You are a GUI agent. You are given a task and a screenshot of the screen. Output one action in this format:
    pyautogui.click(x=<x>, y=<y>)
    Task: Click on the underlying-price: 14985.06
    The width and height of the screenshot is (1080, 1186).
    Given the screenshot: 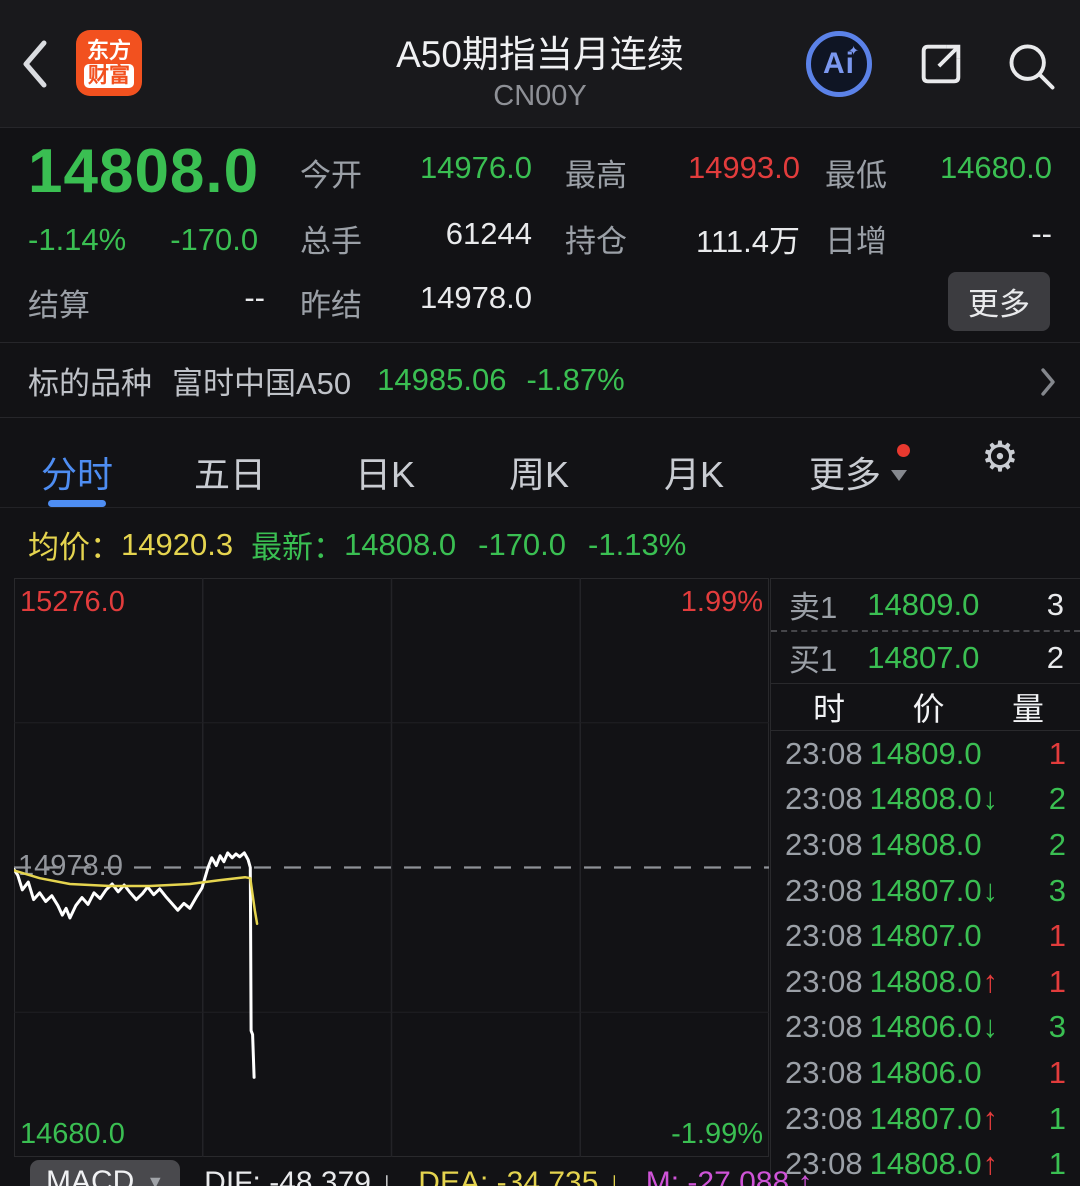 What is the action you would take?
    pyautogui.click(x=442, y=379)
    